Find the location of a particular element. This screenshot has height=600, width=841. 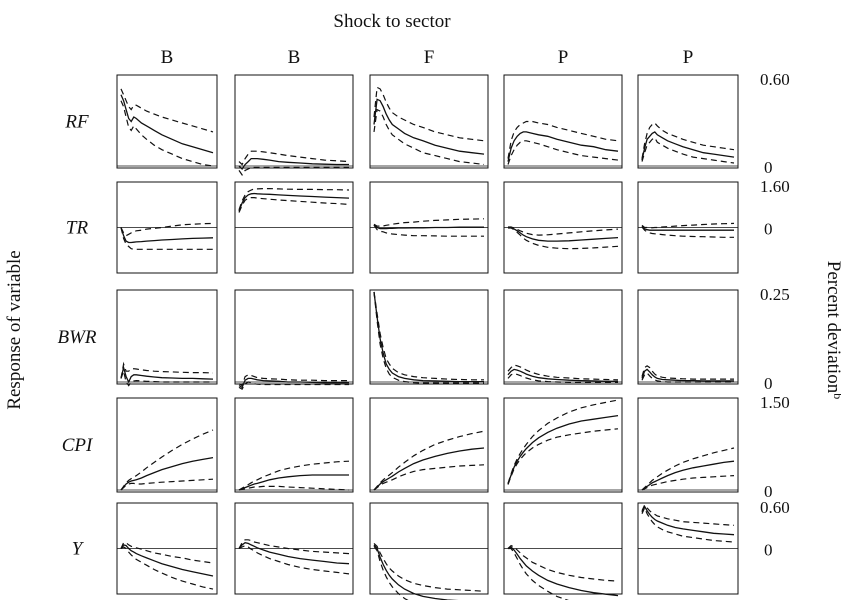

row-labels: RF TR BWR CPI Y is located at coordinates (76, 336).